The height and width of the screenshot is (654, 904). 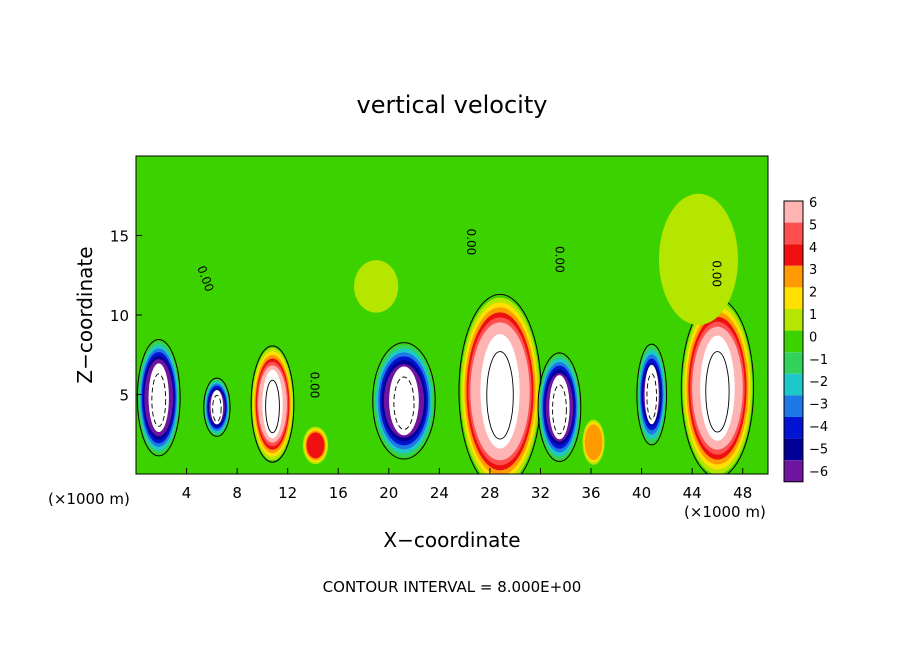 I want to click on colorbar-label: −2, so click(x=818, y=382).